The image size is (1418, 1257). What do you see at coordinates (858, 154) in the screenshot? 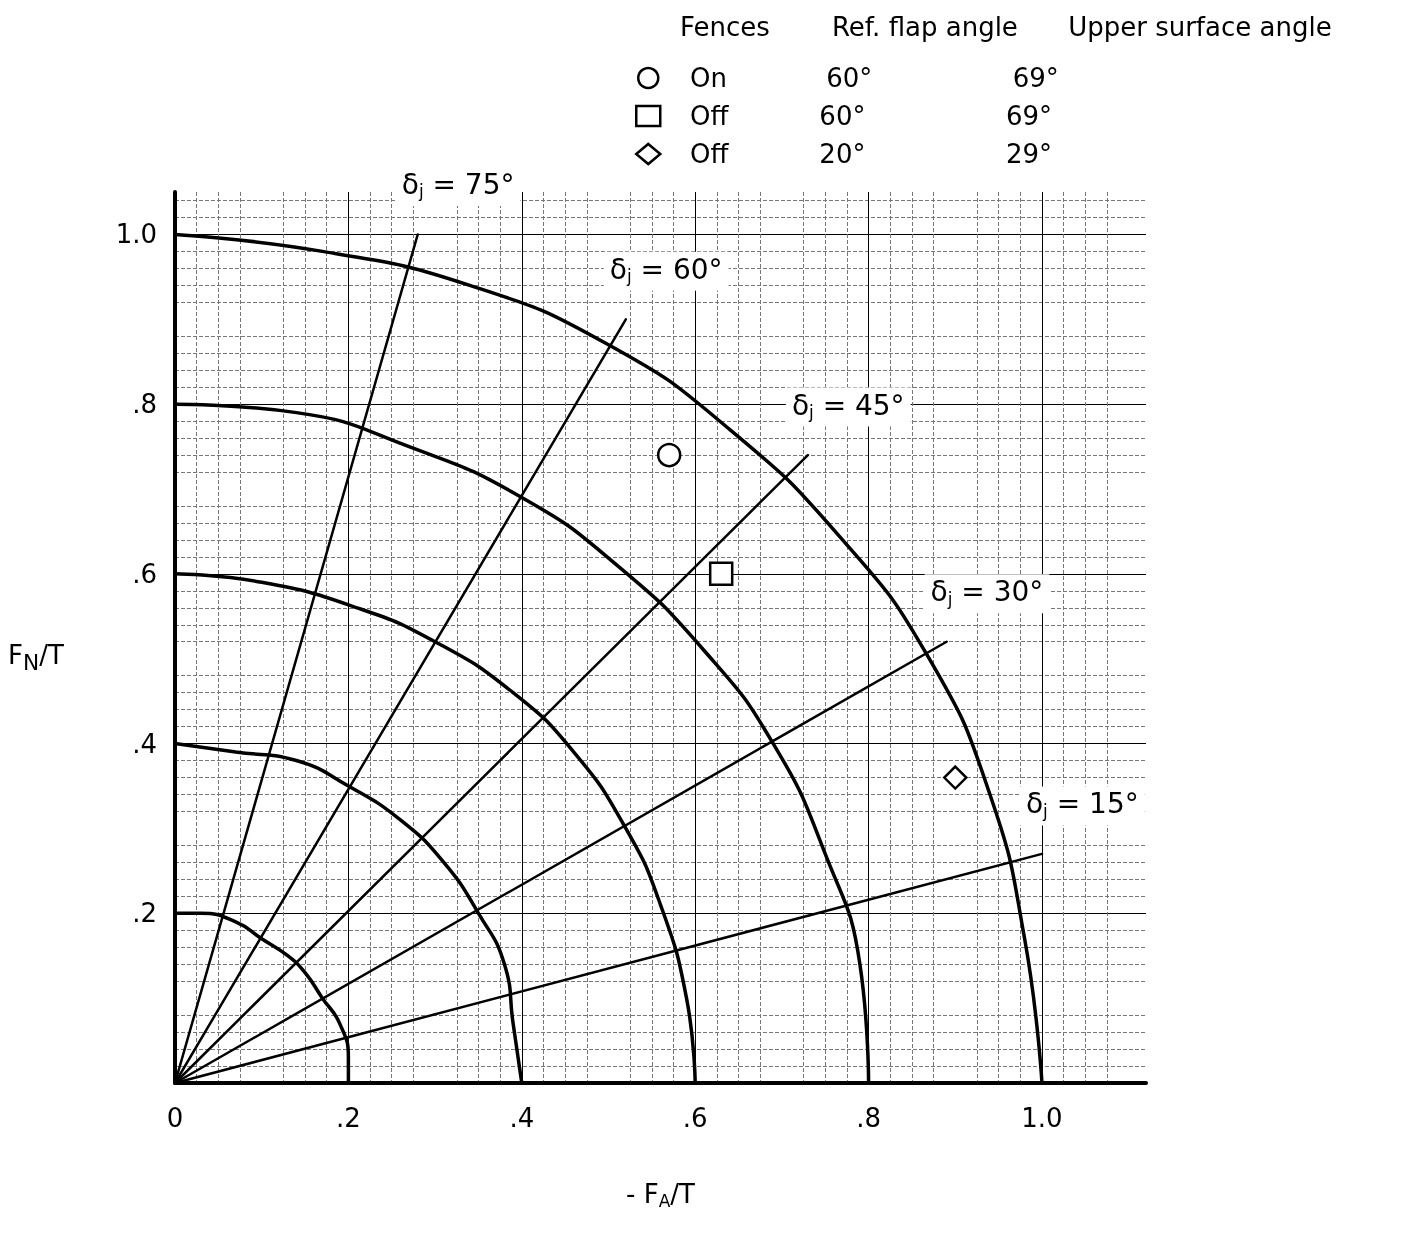
I see `legend-label: Off 20° 29°` at bounding box center [858, 154].